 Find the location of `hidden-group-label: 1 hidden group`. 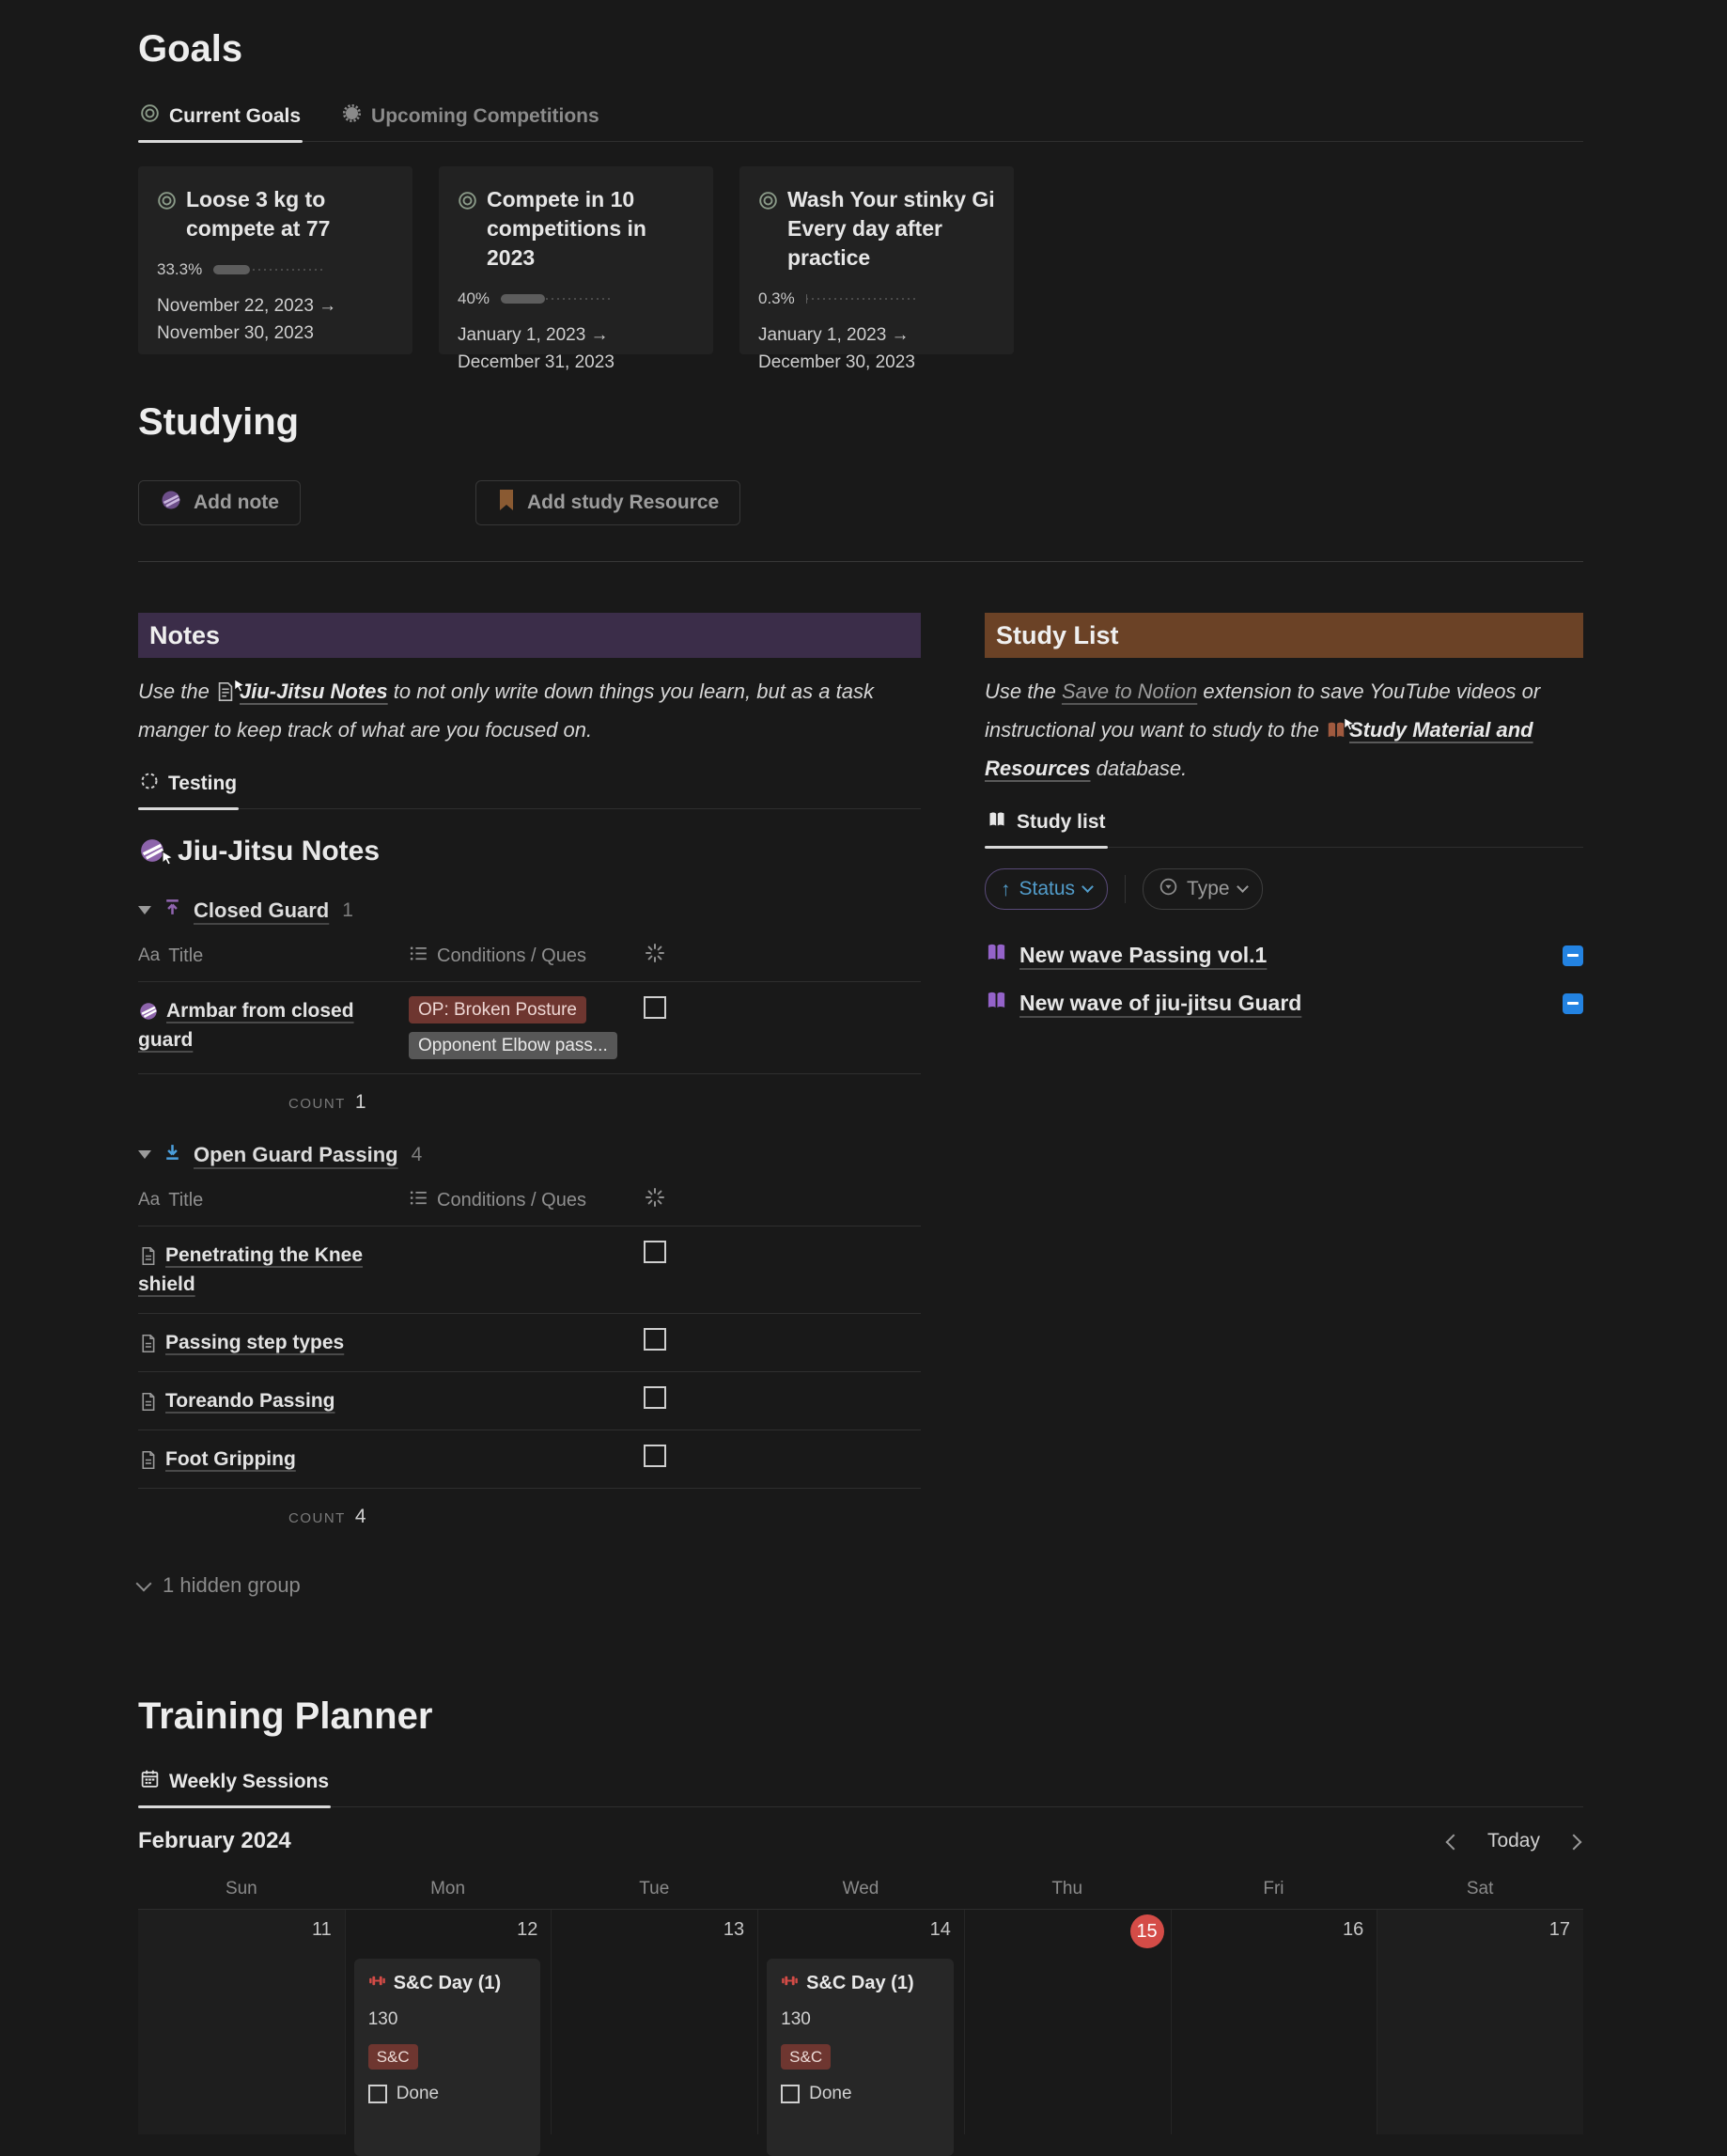

hidden-group-label: 1 hidden group is located at coordinates (232, 1585).